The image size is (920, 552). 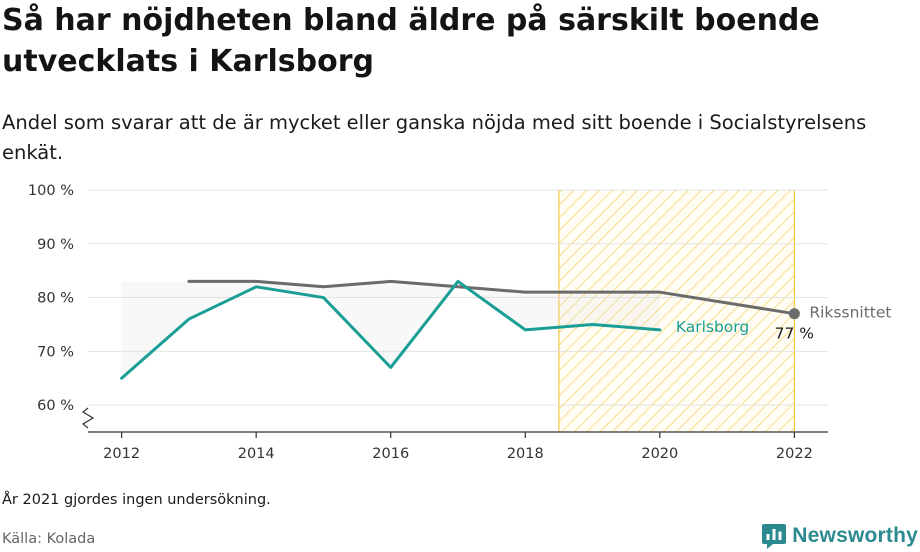 I want to click on y-tick-label: 100 %, so click(x=51, y=191).